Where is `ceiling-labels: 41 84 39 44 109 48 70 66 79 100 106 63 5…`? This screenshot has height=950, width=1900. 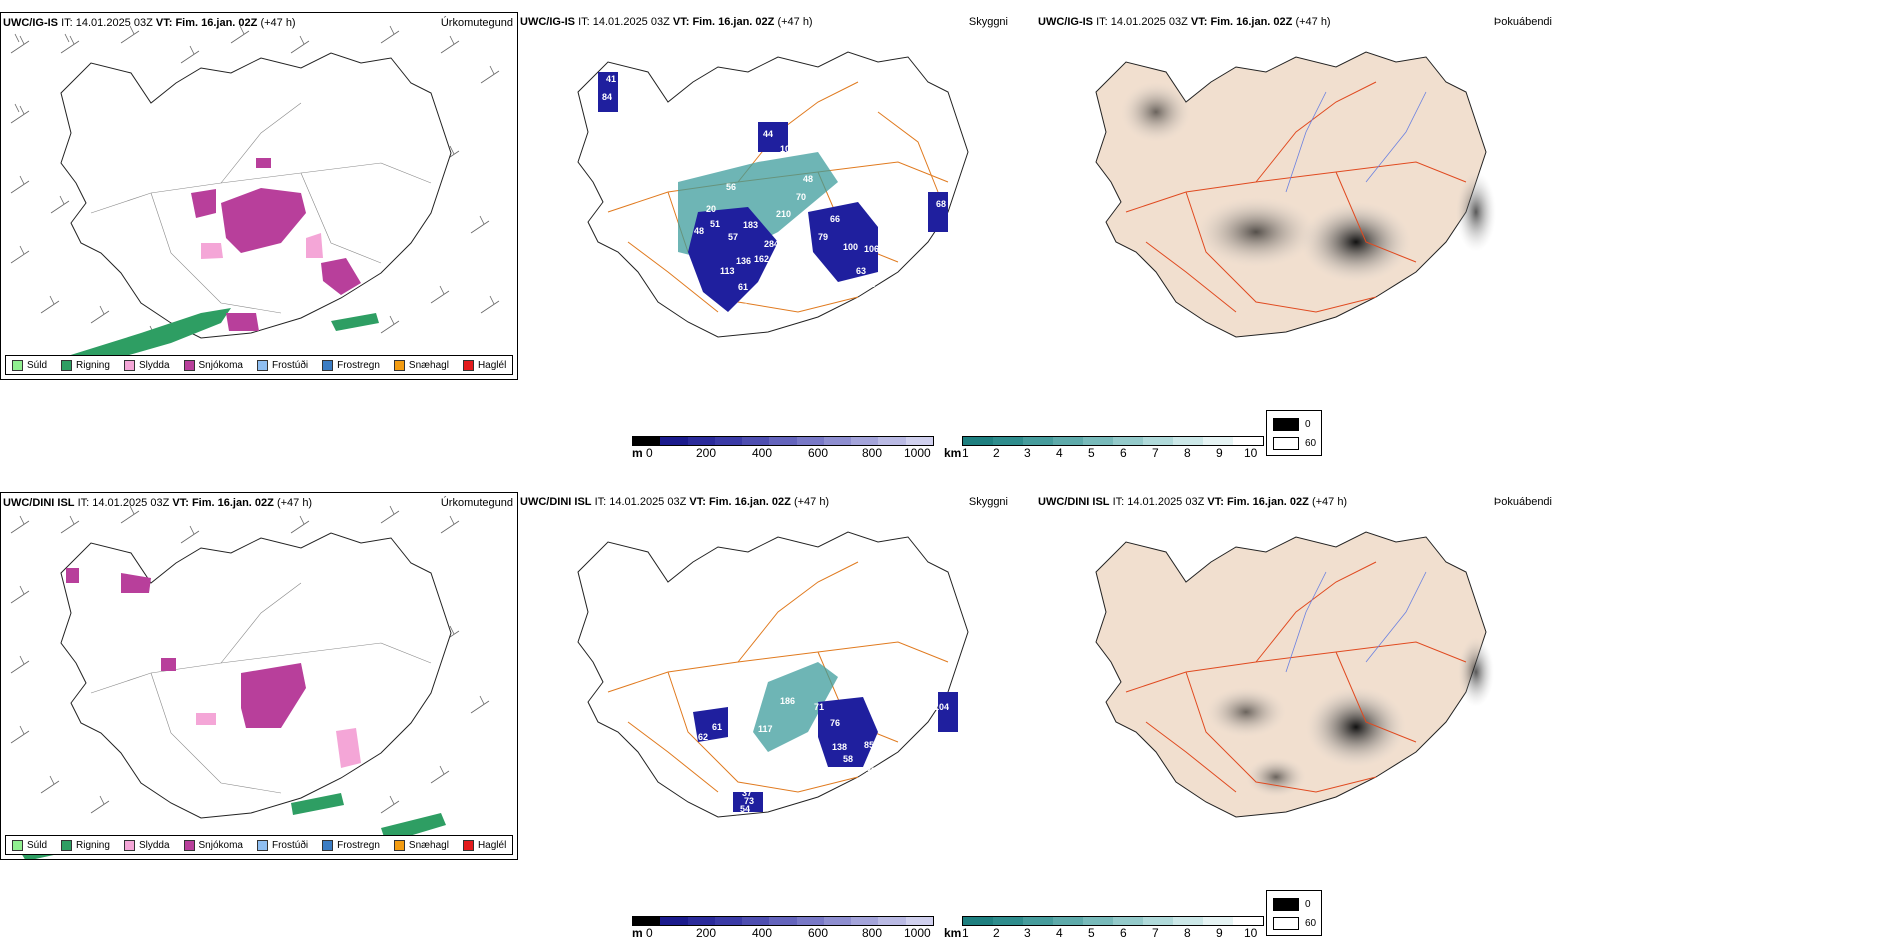 ceiling-labels: 41 84 39 44 109 48 70 66 79 100 106 63 5… is located at coordinates (774, 202).